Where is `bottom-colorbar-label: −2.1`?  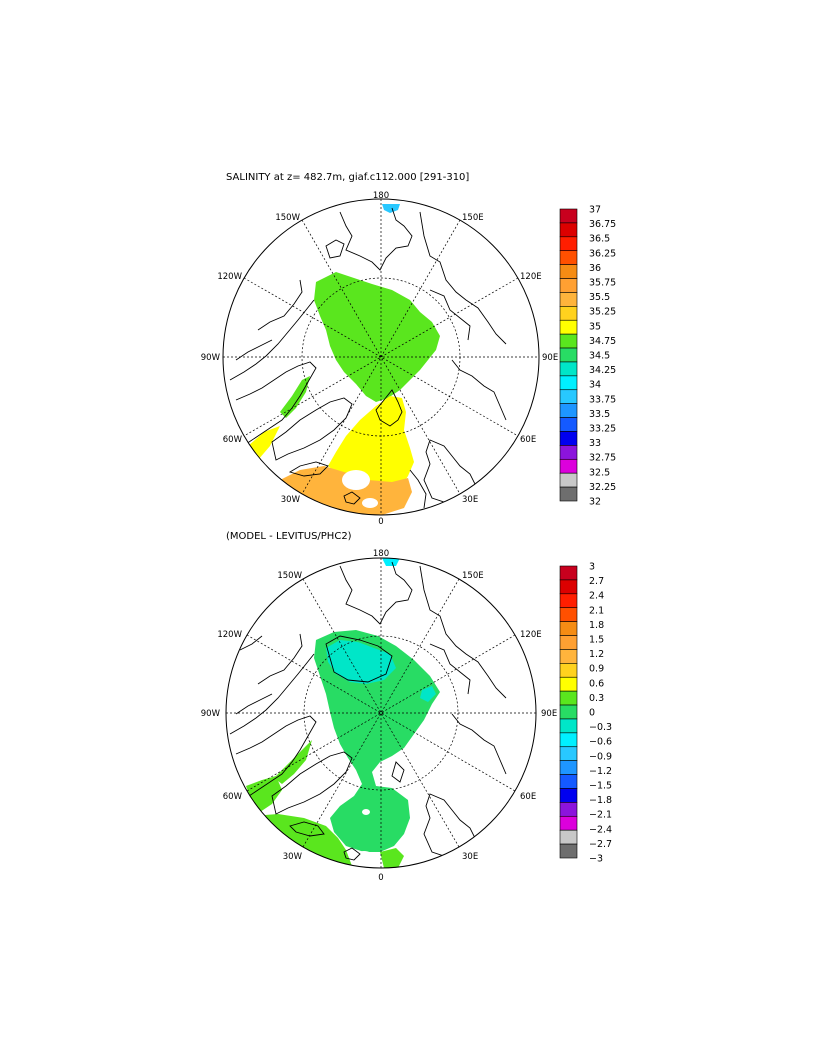 bottom-colorbar-label: −2.1 is located at coordinates (600, 815).